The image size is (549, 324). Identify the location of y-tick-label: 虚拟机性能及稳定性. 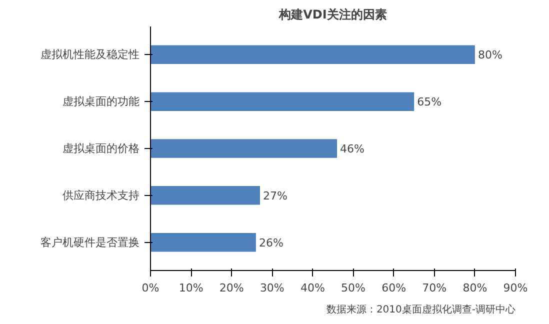
(90, 55).